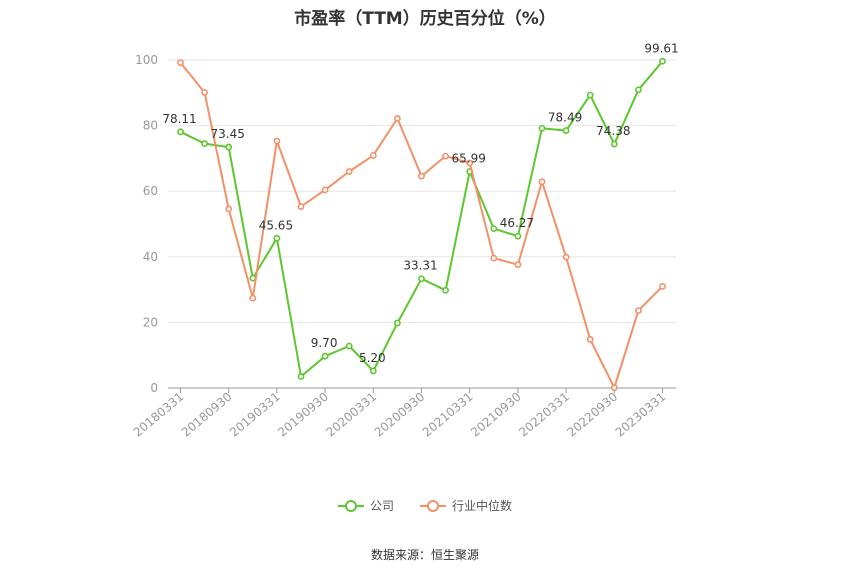  Describe the element at coordinates (641, 415) in the screenshot. I see `x-tick-label: 20230331` at that location.